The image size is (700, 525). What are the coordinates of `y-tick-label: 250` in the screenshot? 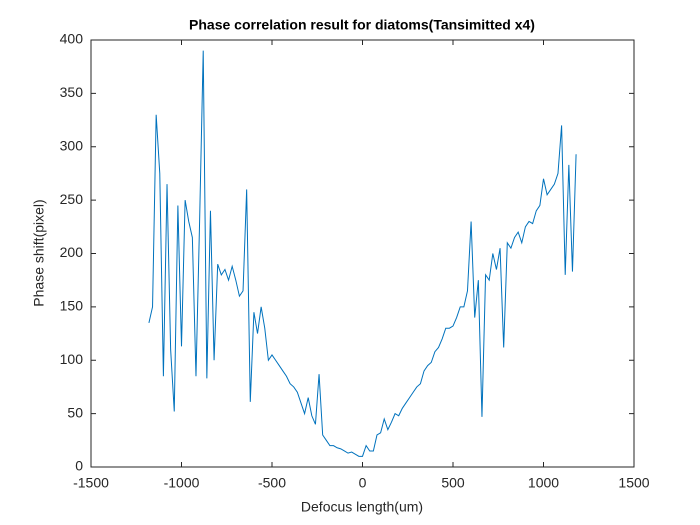 It's located at (72, 199).